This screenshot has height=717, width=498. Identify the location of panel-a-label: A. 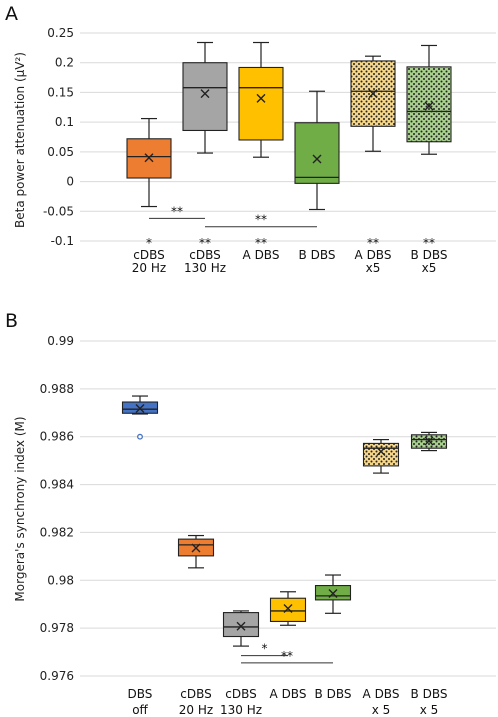
(11, 14).